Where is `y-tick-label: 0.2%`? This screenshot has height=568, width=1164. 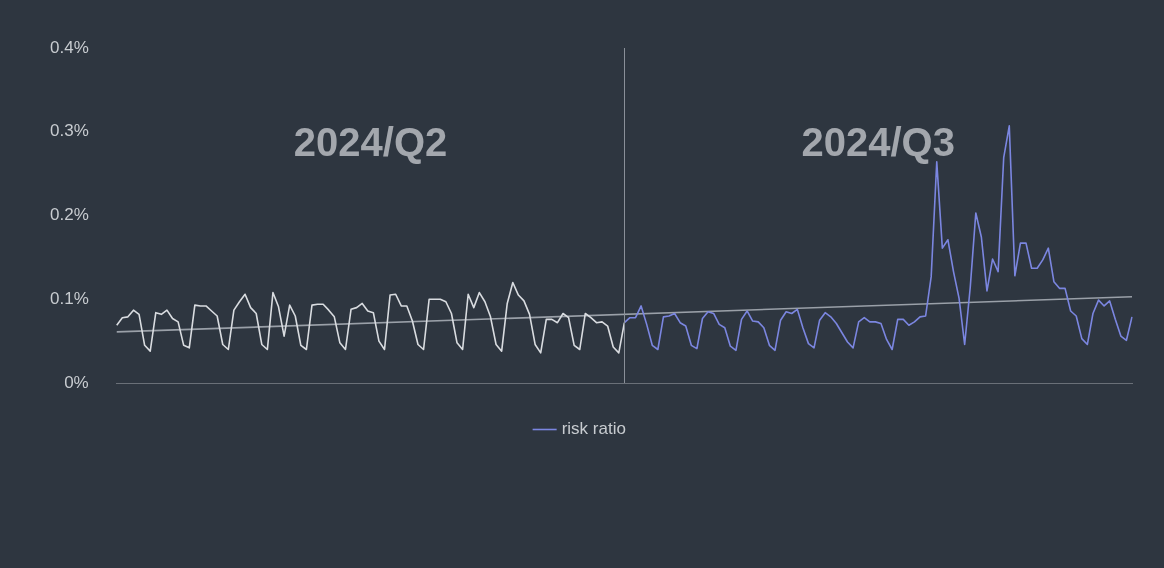
y-tick-label: 0.2% is located at coordinates (69, 215).